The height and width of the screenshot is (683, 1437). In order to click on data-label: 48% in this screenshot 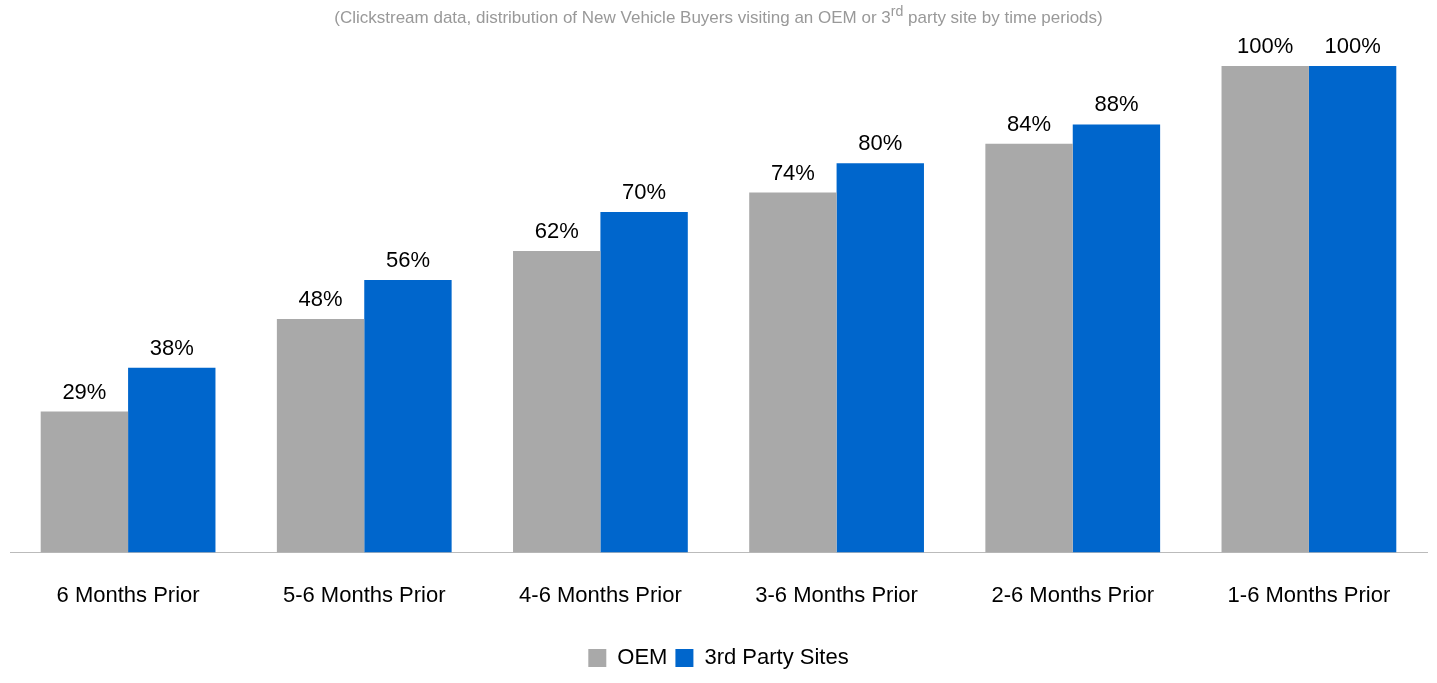, I will do `click(320, 299)`.